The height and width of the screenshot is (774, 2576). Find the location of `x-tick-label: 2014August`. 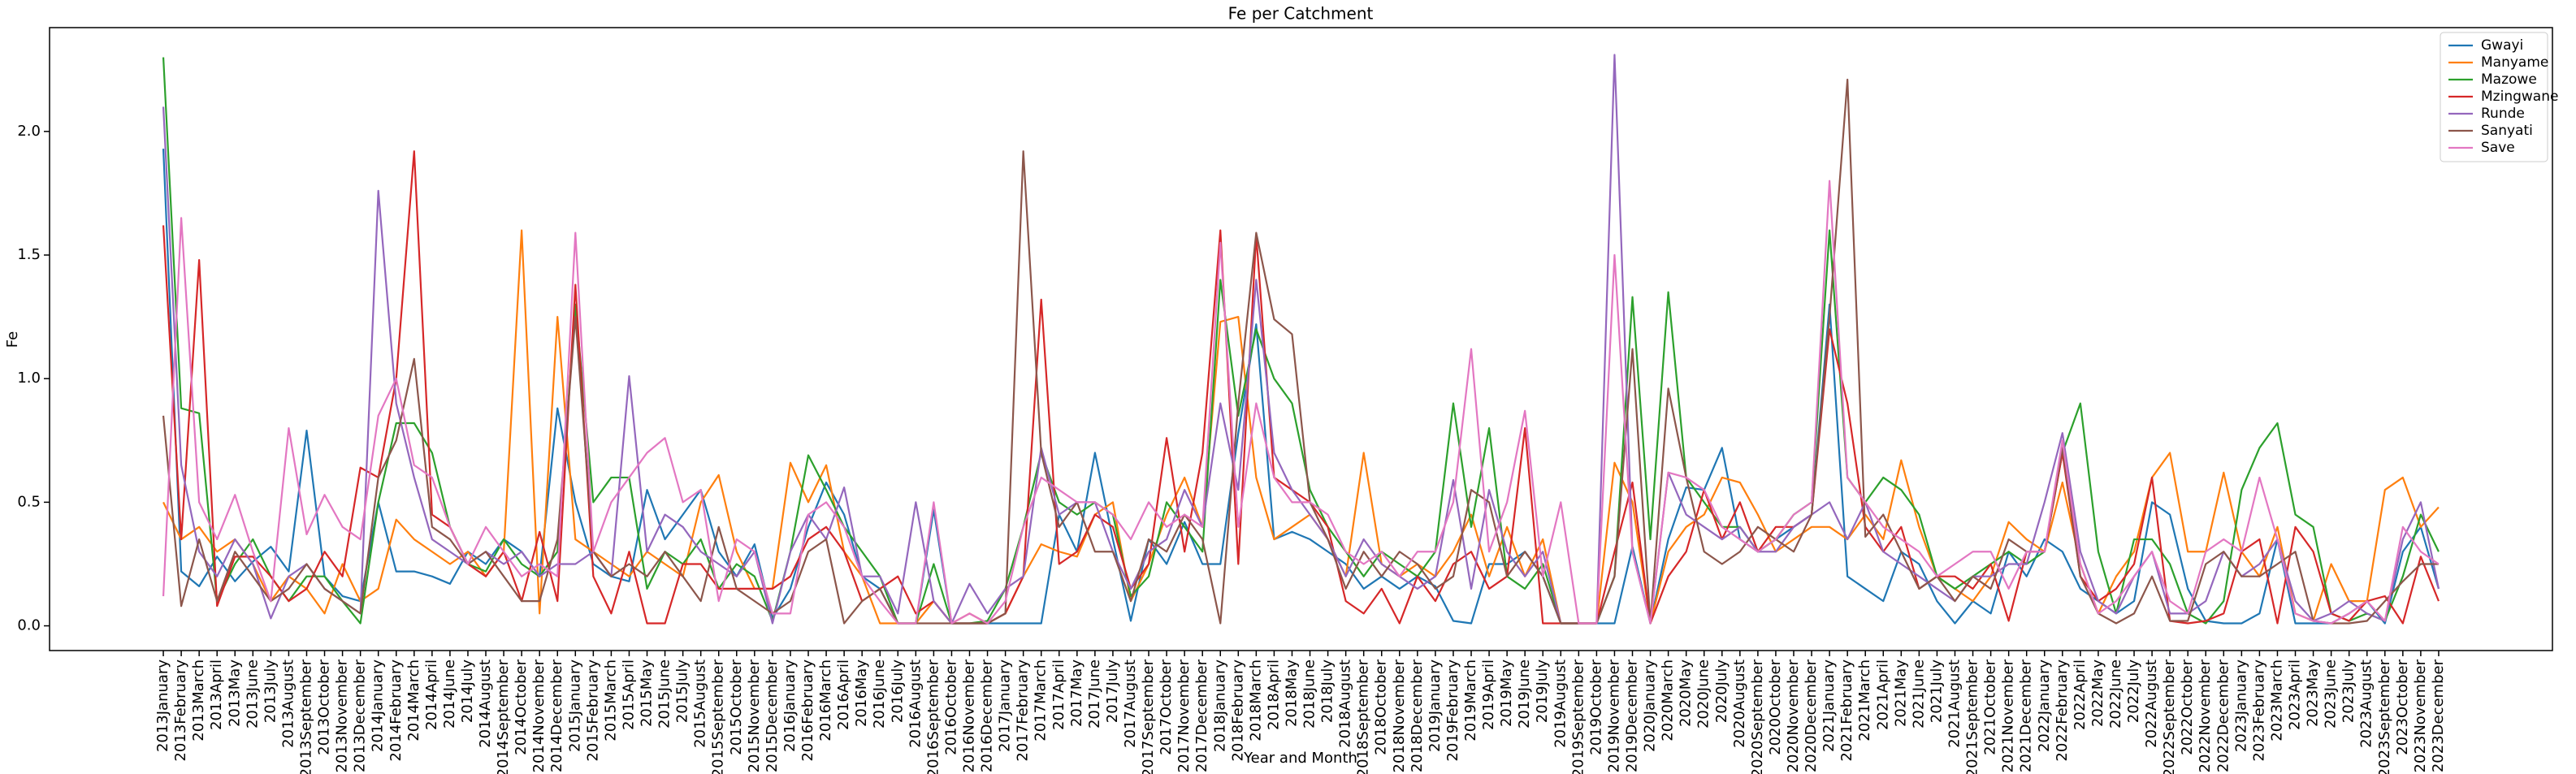

x-tick-label: 2014August is located at coordinates (485, 703).